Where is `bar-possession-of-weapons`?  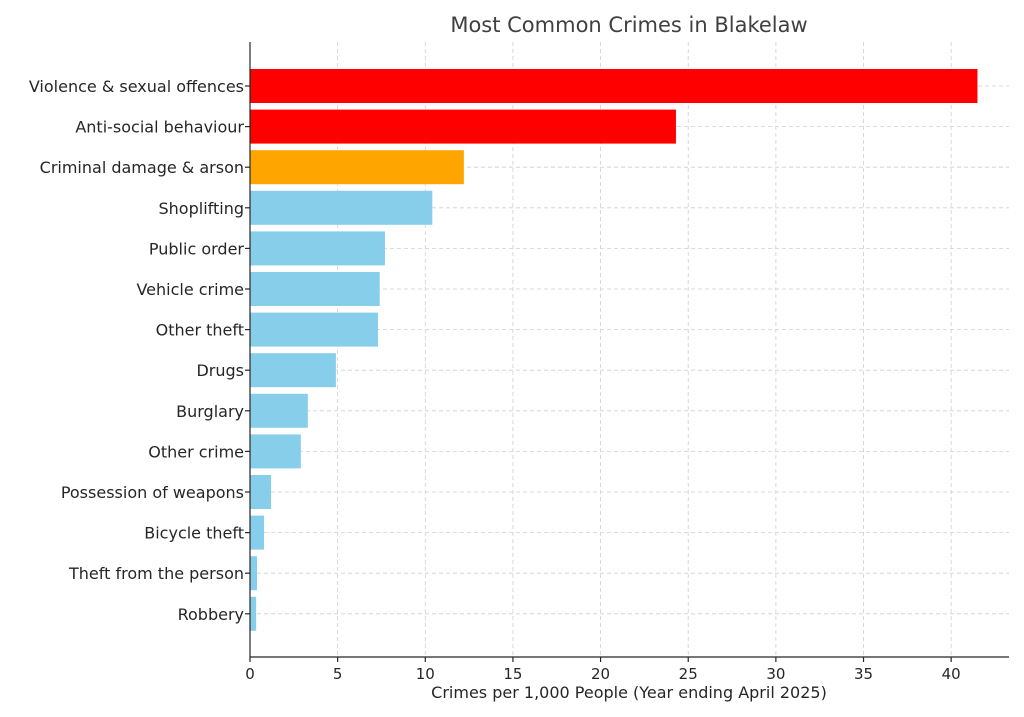
bar-possession-of-weapons is located at coordinates (261, 492).